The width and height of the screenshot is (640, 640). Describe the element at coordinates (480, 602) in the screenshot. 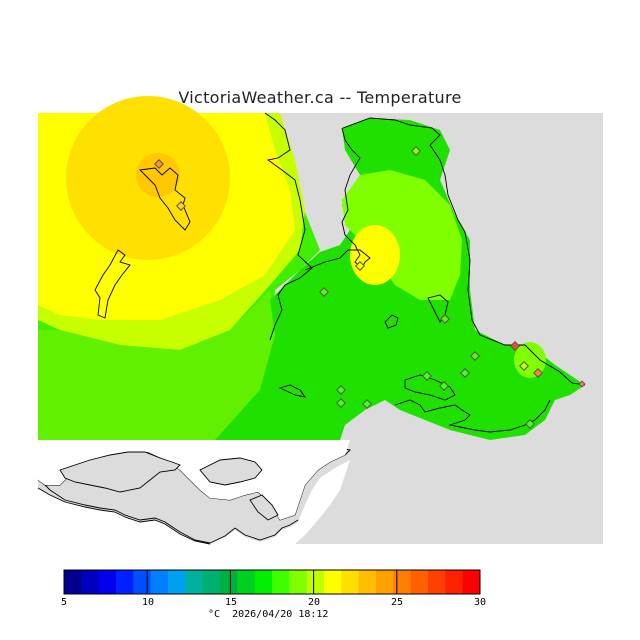

I see `legend-tick-label: 30` at that location.